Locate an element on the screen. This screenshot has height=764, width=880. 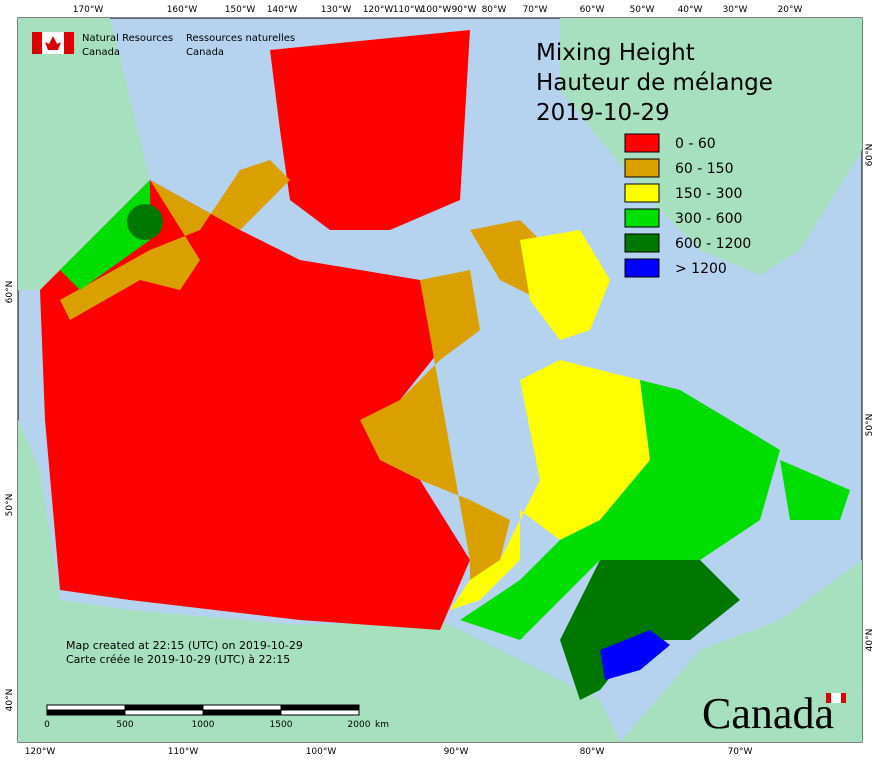
footnote: Carte créée le 2019-10-29 (UTC) à 22:15 is located at coordinates (178, 659).